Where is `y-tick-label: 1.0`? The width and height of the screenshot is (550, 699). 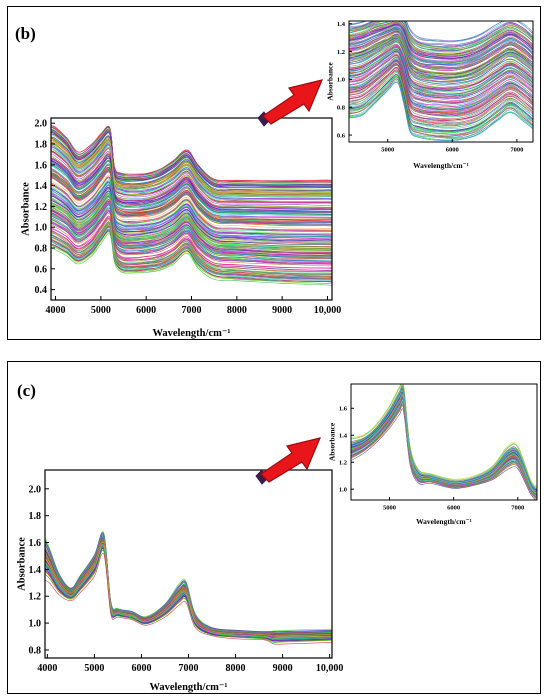 y-tick-label: 1.0 is located at coordinates (35, 624).